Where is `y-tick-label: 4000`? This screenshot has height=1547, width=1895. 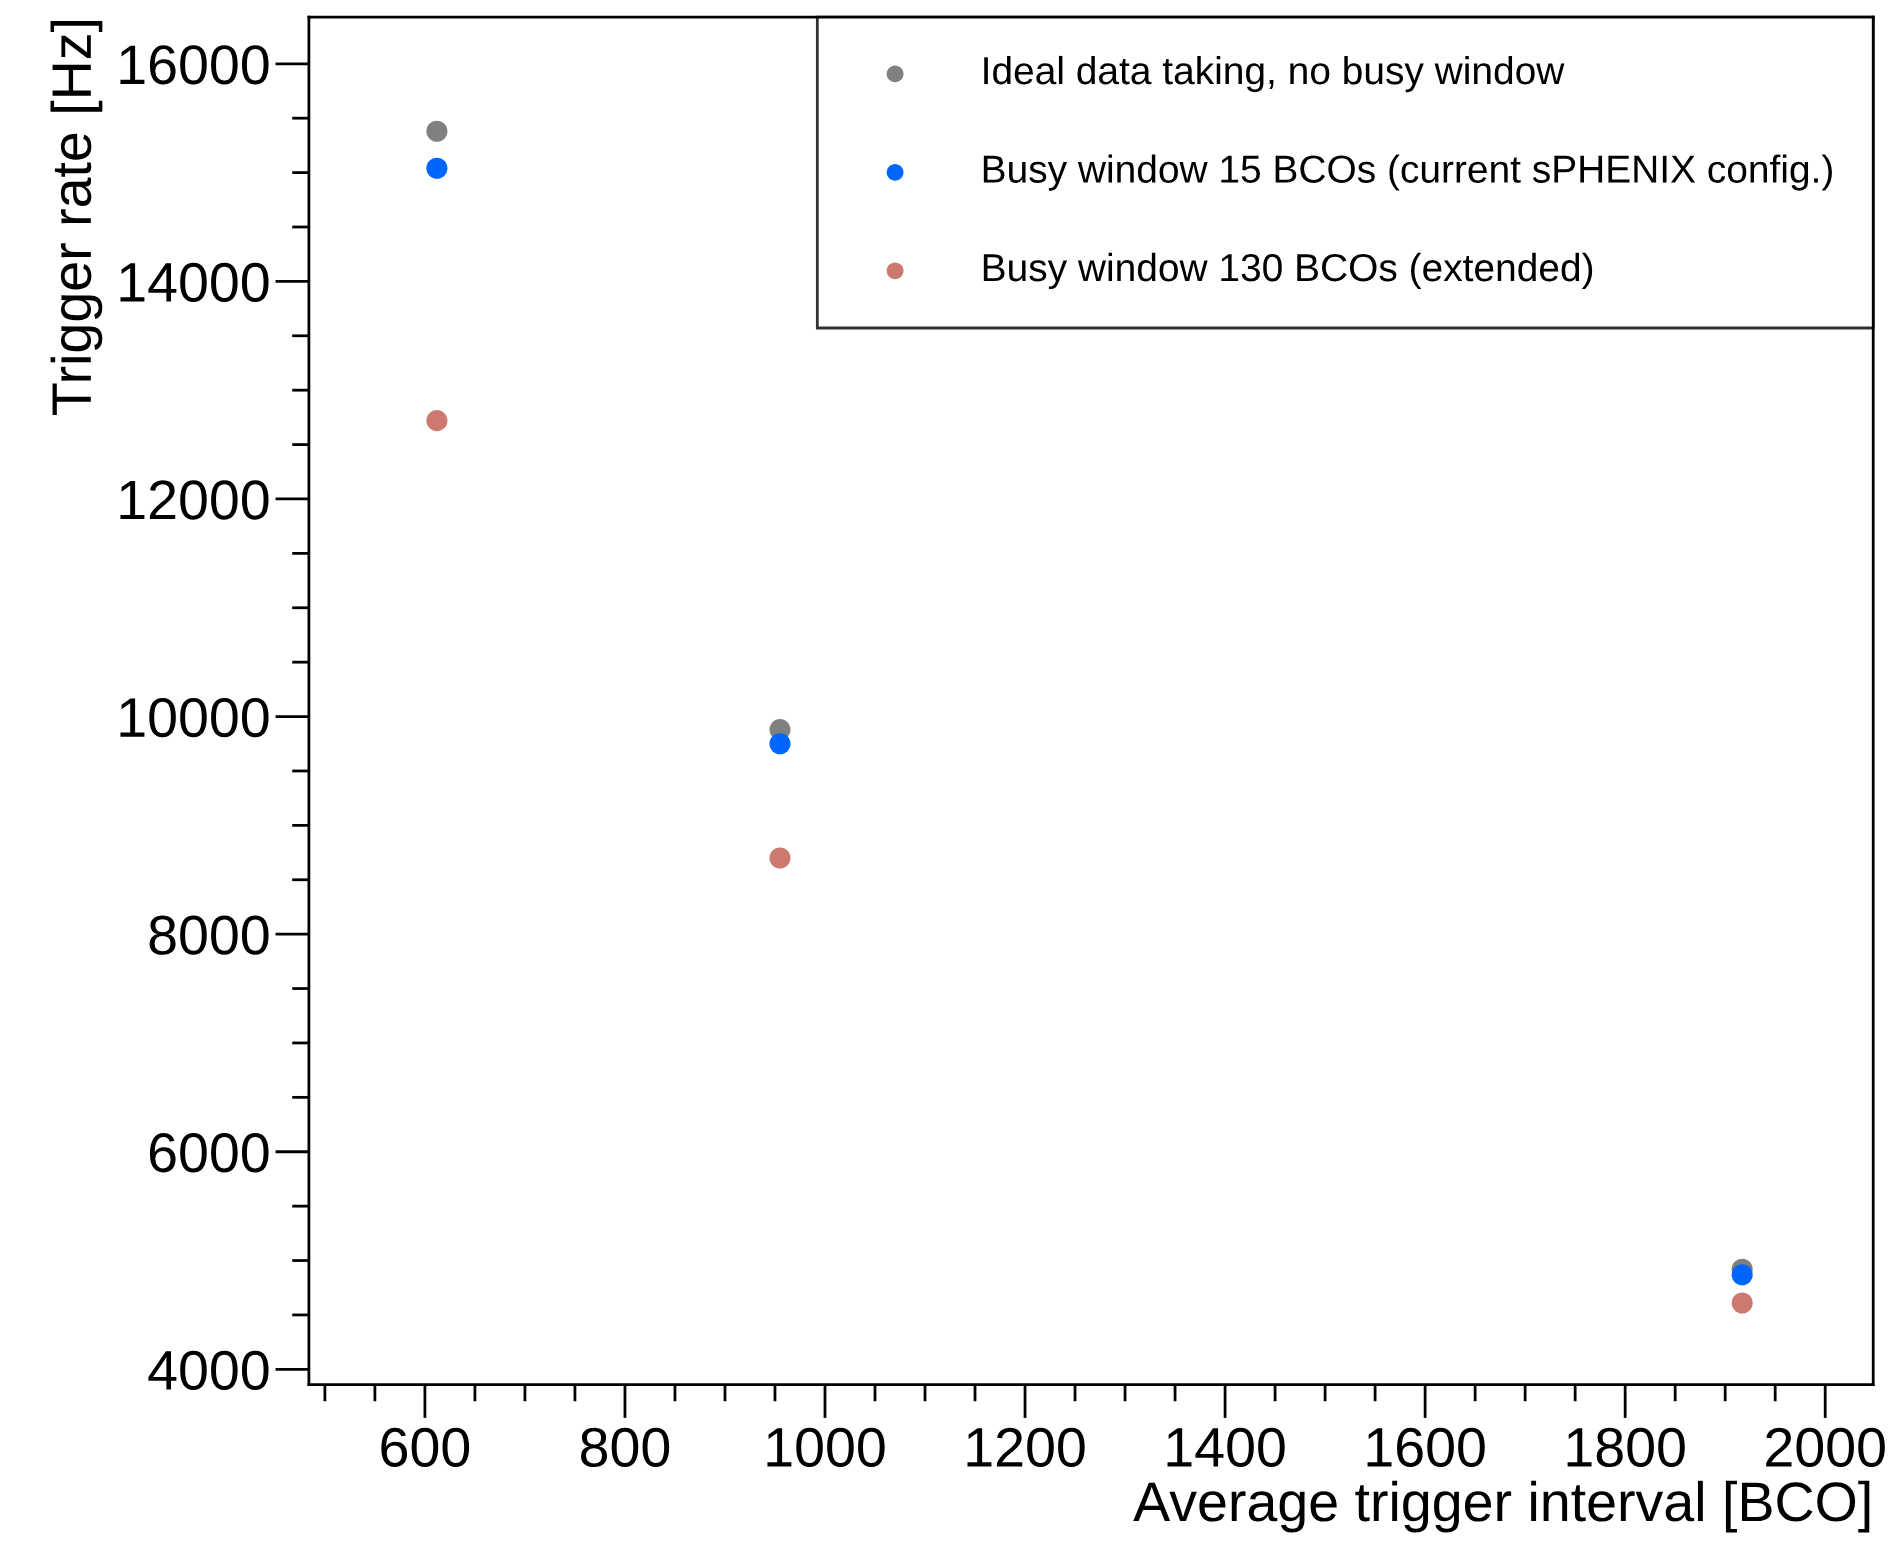
y-tick-label: 4000 is located at coordinates (208, 1370).